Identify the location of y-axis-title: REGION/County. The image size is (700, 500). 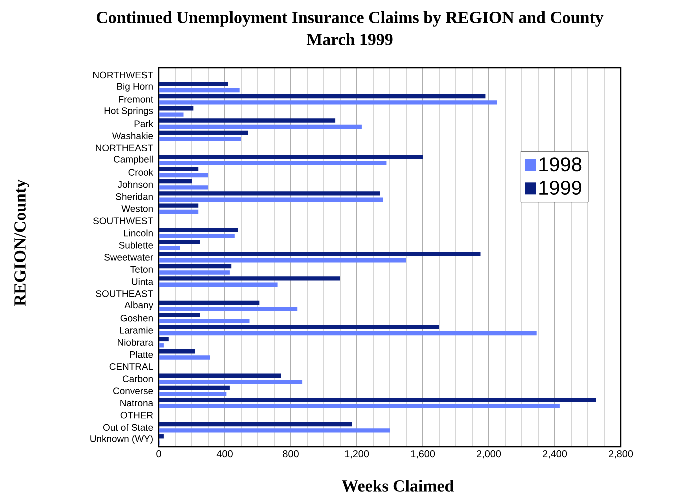
(22, 243).